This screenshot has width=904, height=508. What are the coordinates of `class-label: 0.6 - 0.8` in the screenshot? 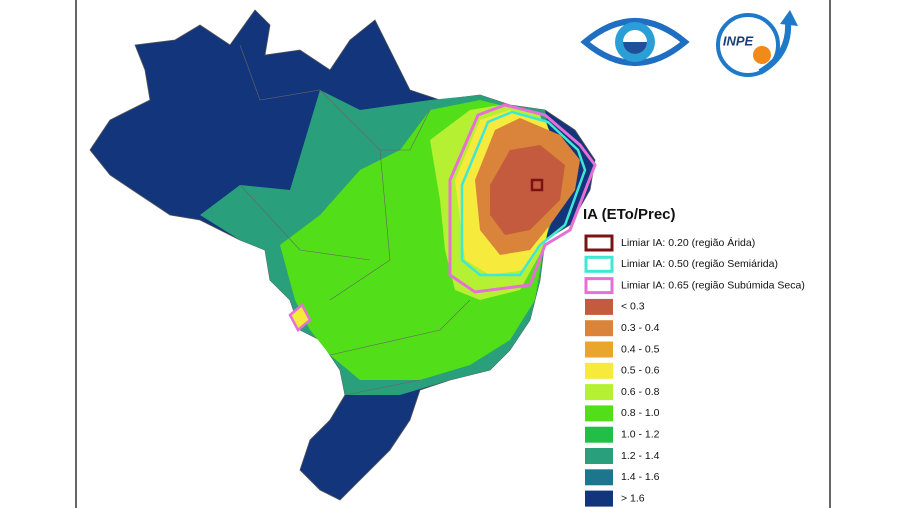 It's located at (640, 392).